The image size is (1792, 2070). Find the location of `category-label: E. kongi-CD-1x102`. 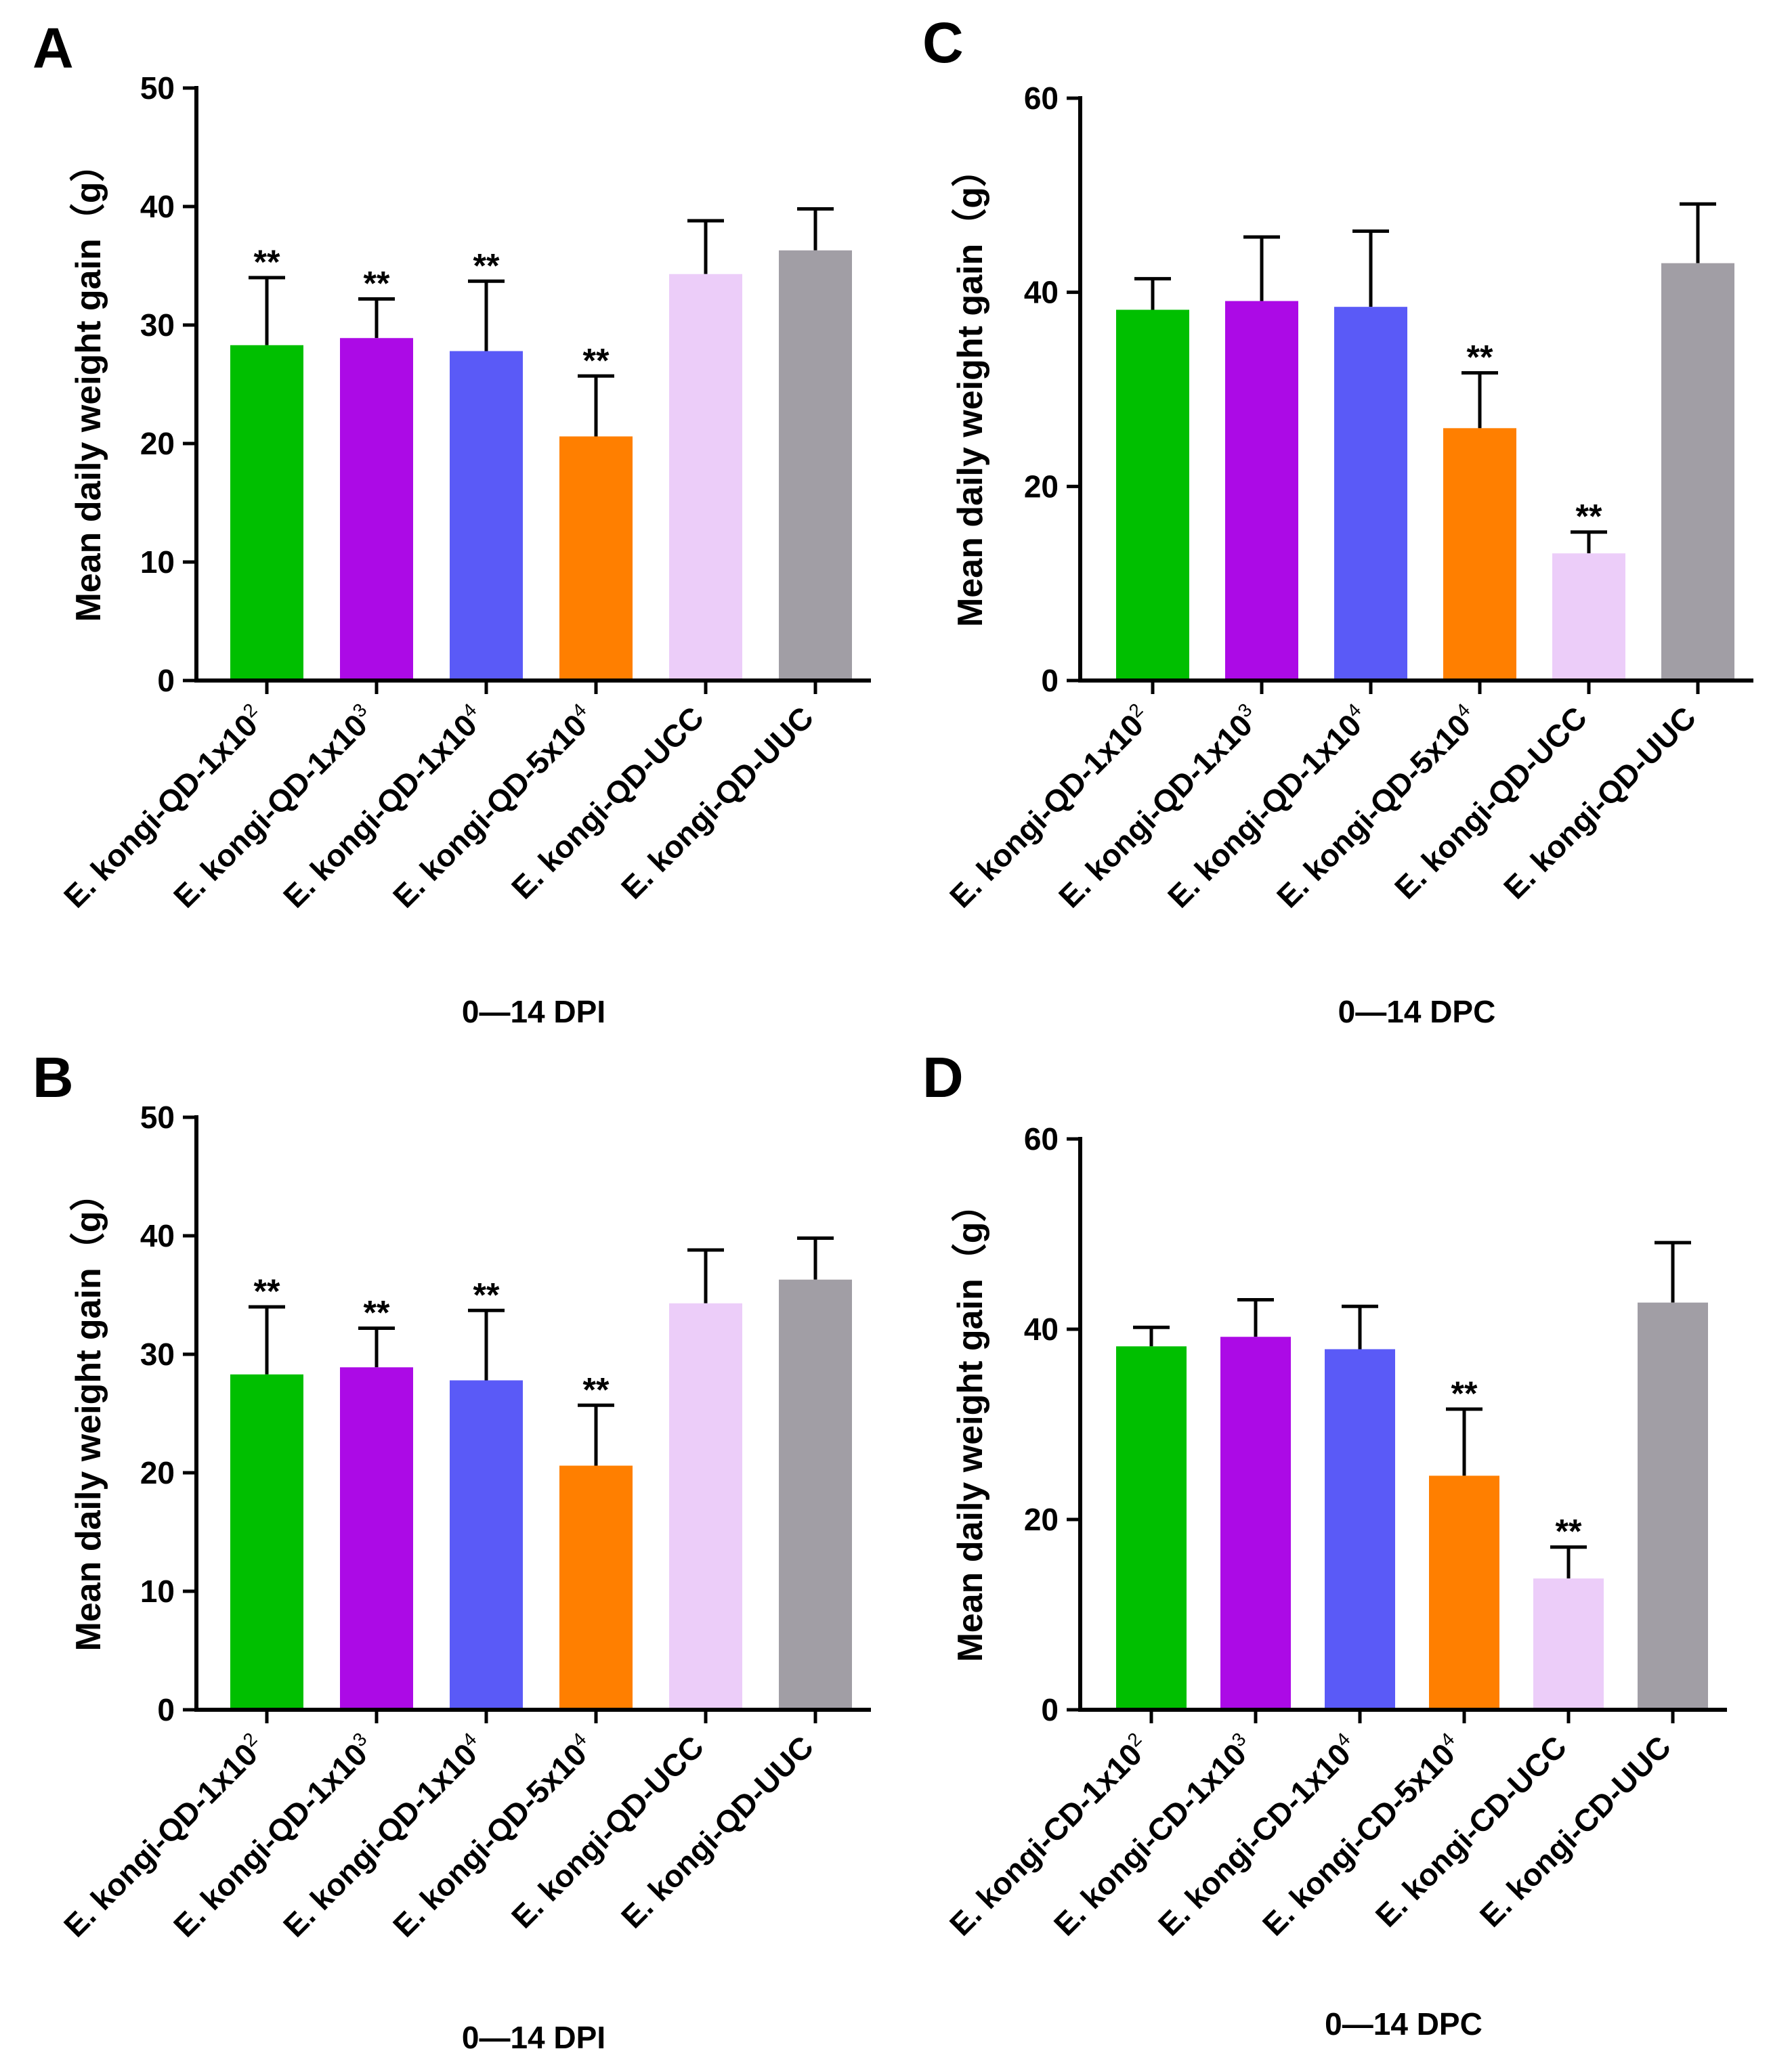

category-label: E. kongi-CD-1x102 is located at coordinates (1049, 1836).